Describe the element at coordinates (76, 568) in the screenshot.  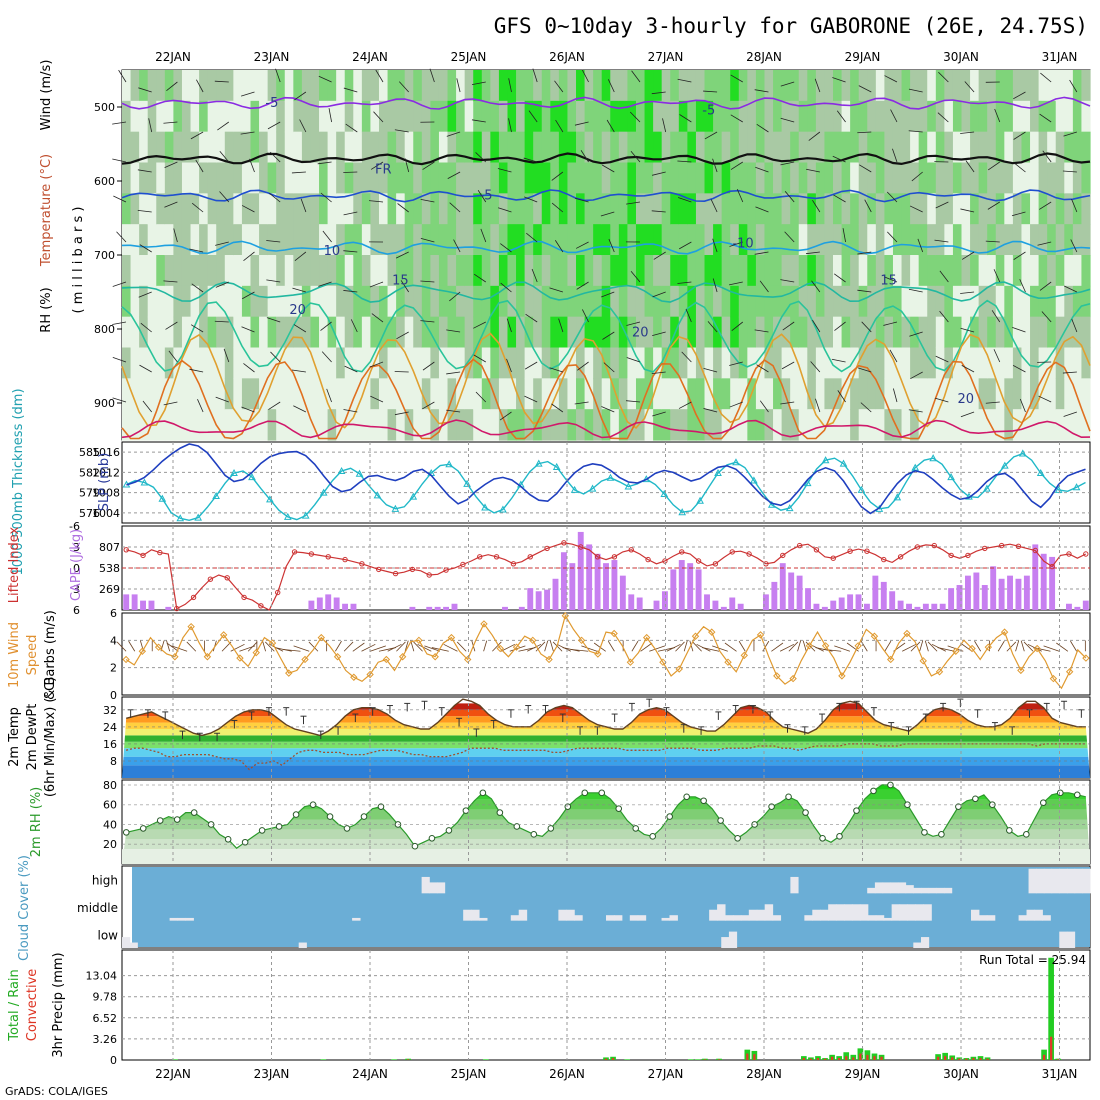
I see `li-tick-label: 0` at that location.